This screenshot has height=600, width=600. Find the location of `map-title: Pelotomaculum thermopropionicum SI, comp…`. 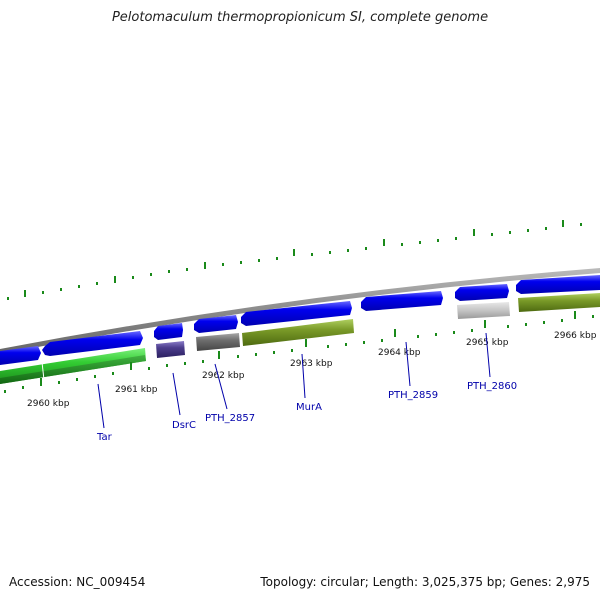

map-title: Pelotomaculum thermopropionicum SI, comp… is located at coordinates (300, 17).